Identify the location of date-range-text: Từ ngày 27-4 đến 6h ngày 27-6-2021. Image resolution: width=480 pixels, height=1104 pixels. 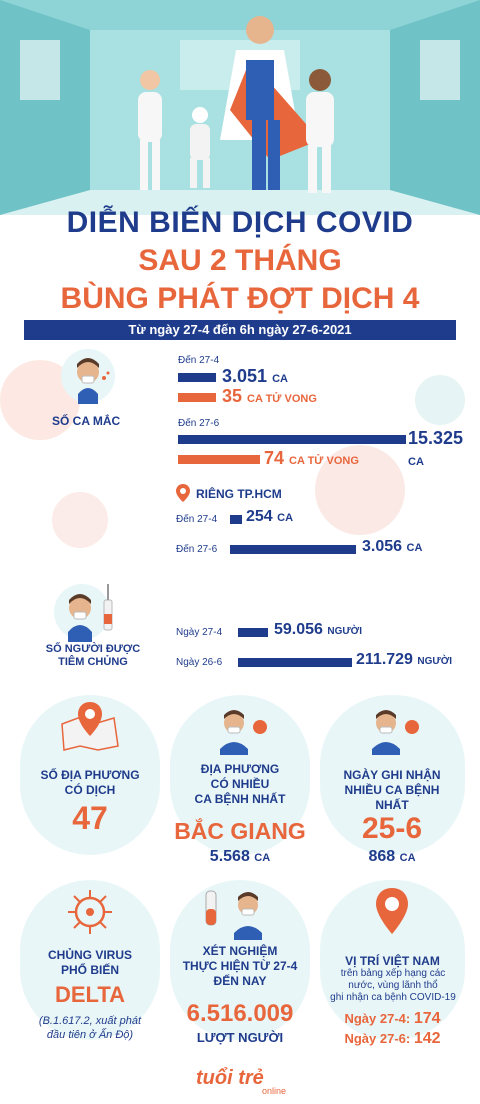
(240, 329).